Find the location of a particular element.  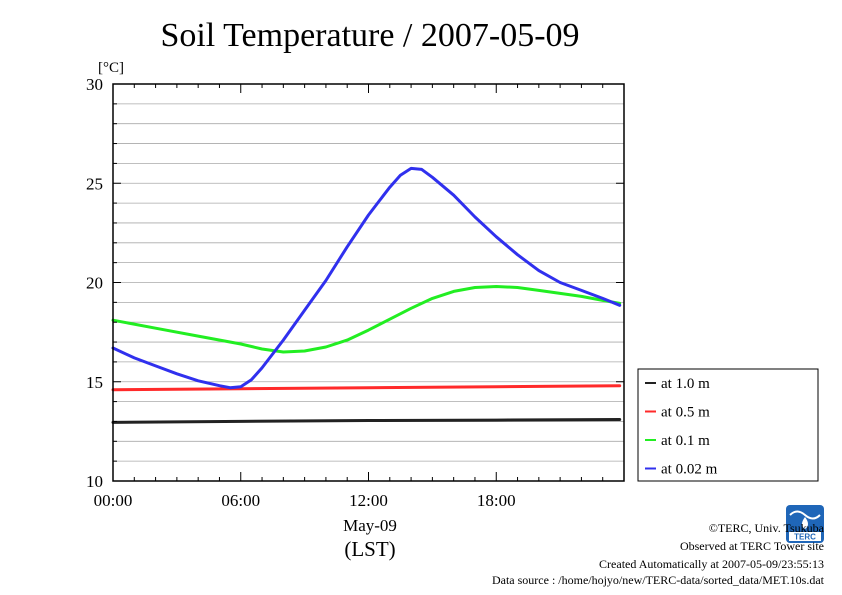

terc-logo: TERC is located at coordinates (805, 524).